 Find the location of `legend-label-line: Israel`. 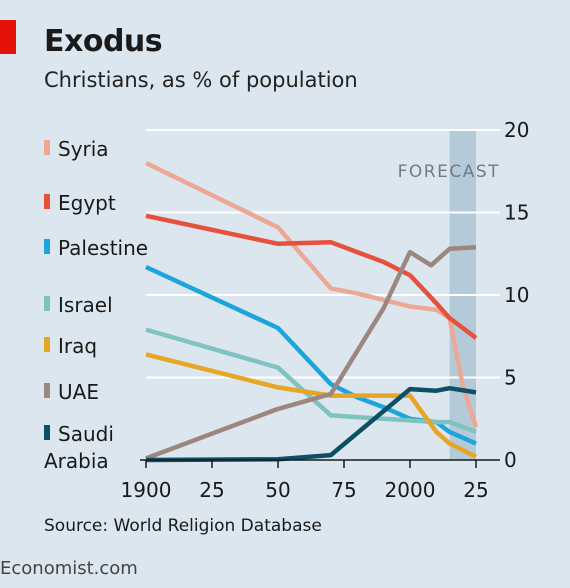

legend-label-line: Israel is located at coordinates (85, 305).